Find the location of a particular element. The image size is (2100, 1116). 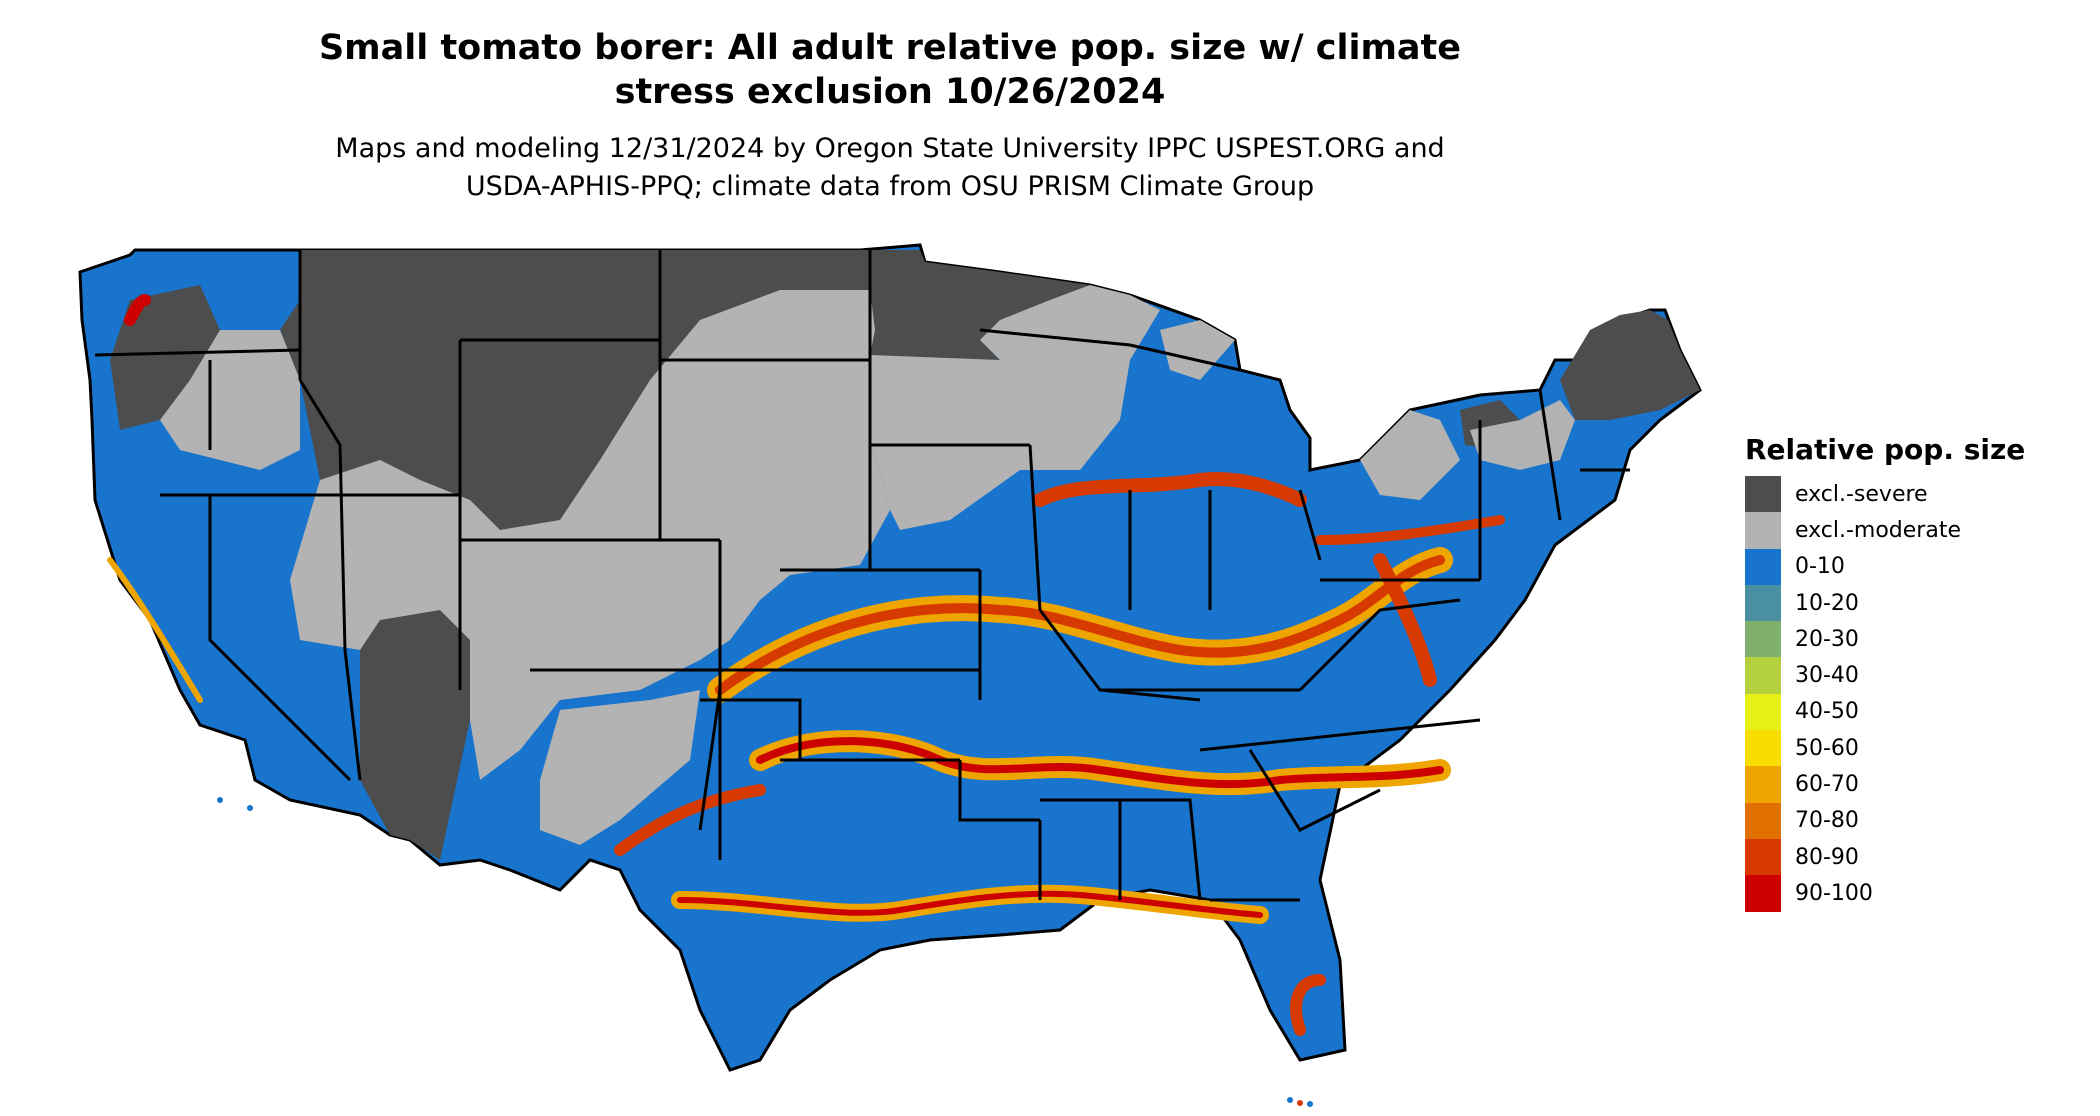

legend-item: 0-10 is located at coordinates (1885, 566).